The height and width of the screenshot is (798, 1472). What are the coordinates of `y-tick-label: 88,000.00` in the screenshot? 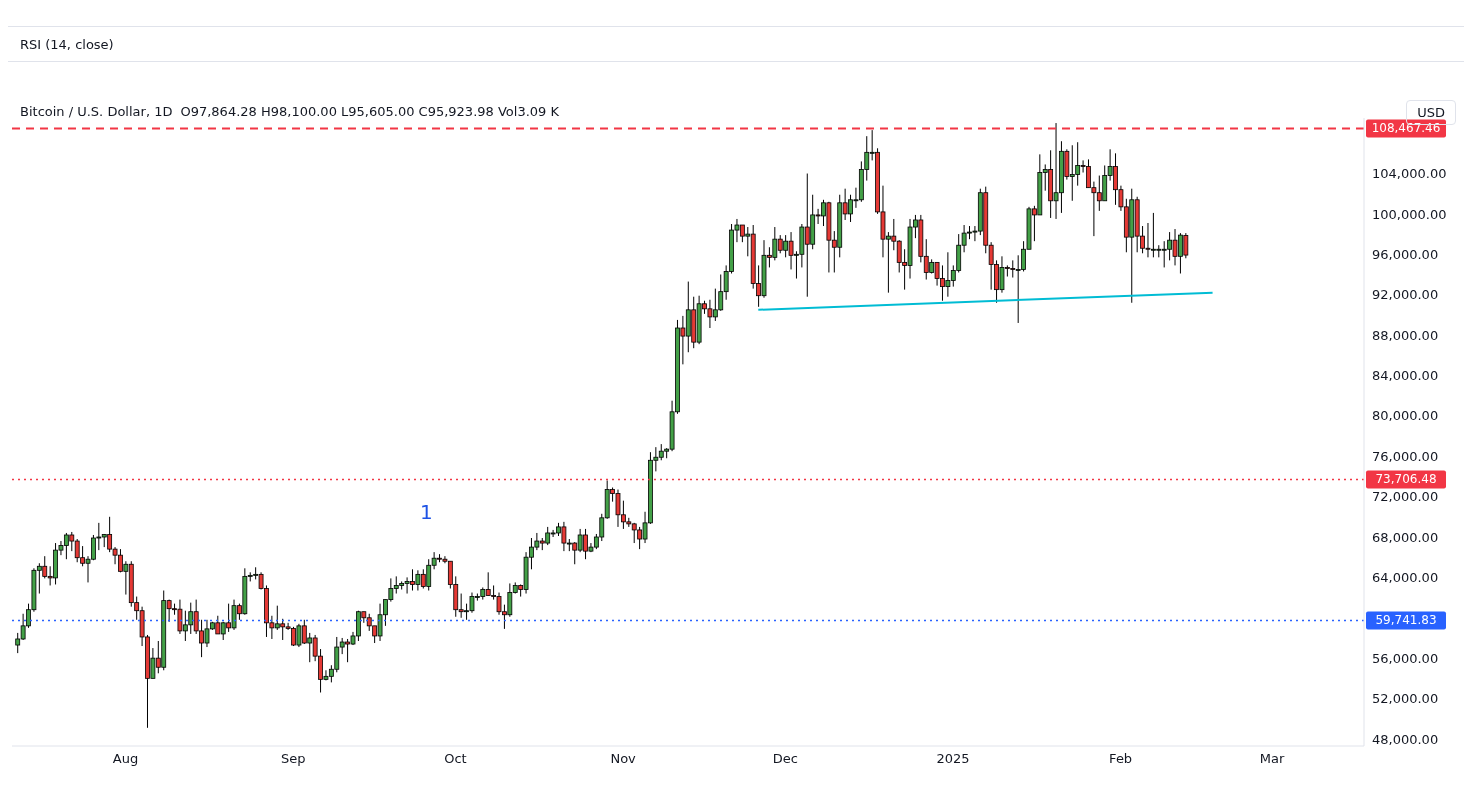 It's located at (1405, 335).